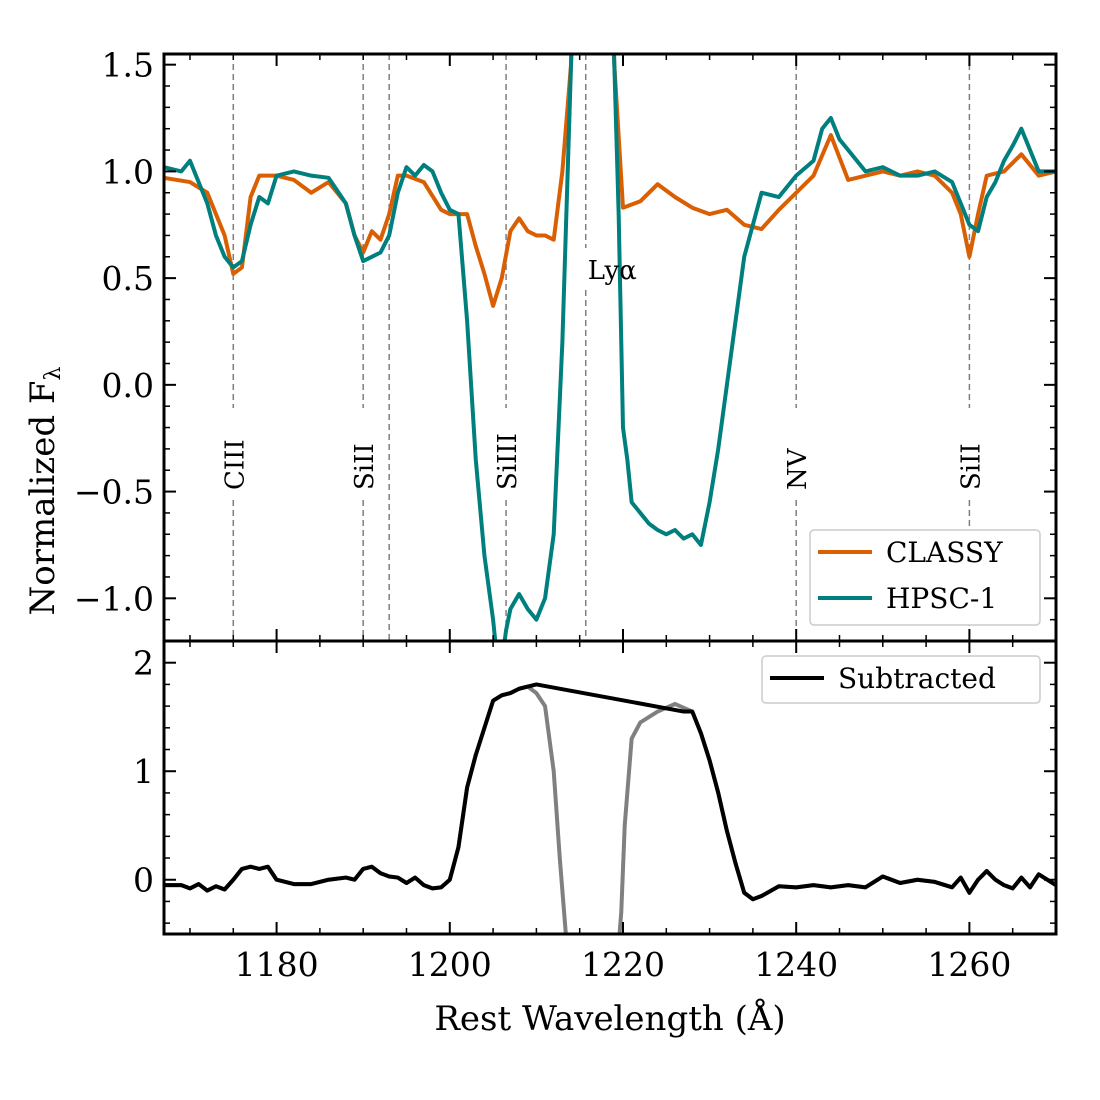  I want to click on legend-frame, so click(901, 679).